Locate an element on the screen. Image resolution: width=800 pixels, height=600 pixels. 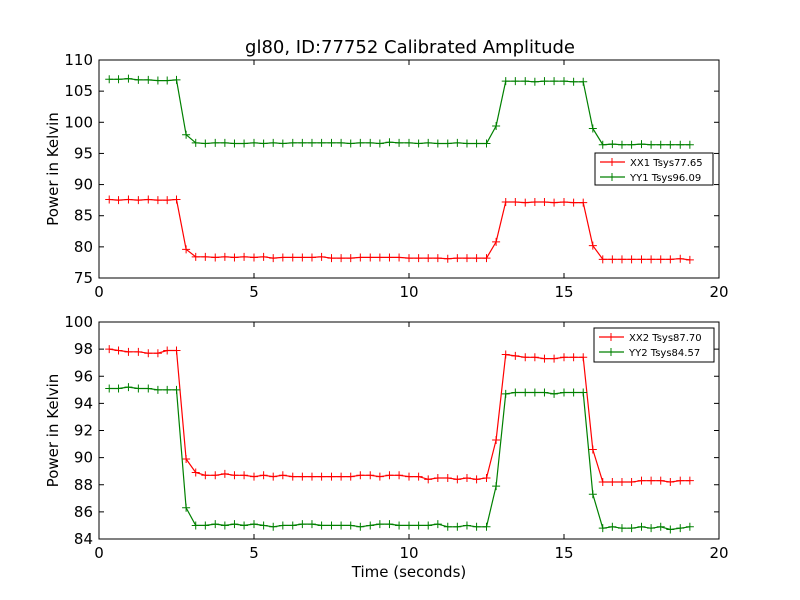
legend-label: YY1 Tsys96.09 is located at coordinates (665, 178).